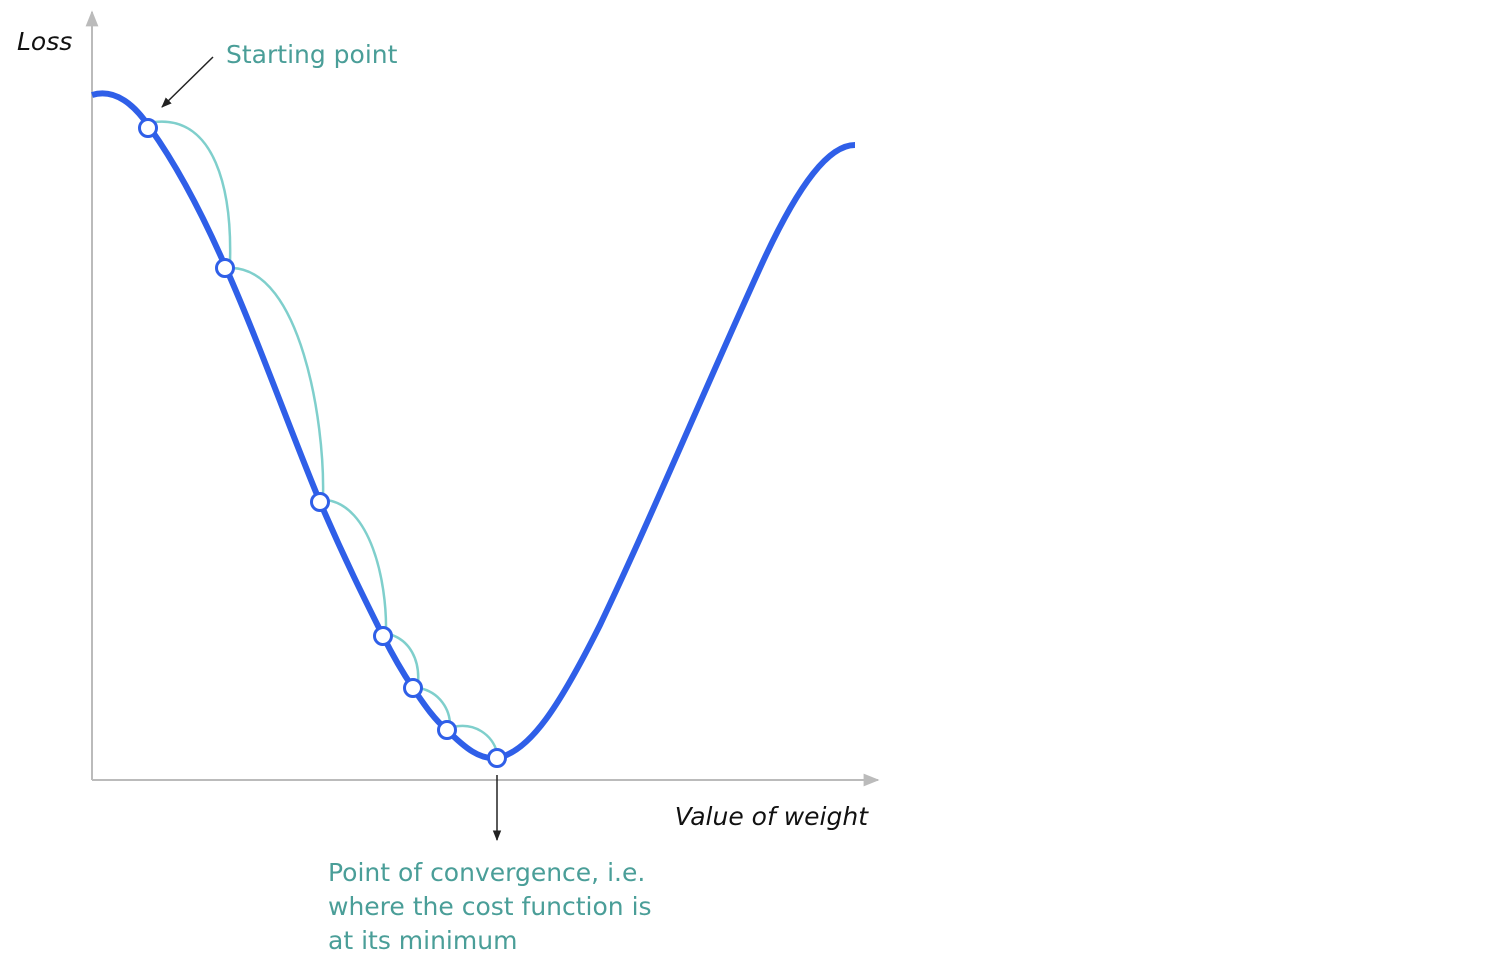  What do you see at coordinates (44, 41) in the screenshot?
I see `y-axis-label: Loss` at bounding box center [44, 41].